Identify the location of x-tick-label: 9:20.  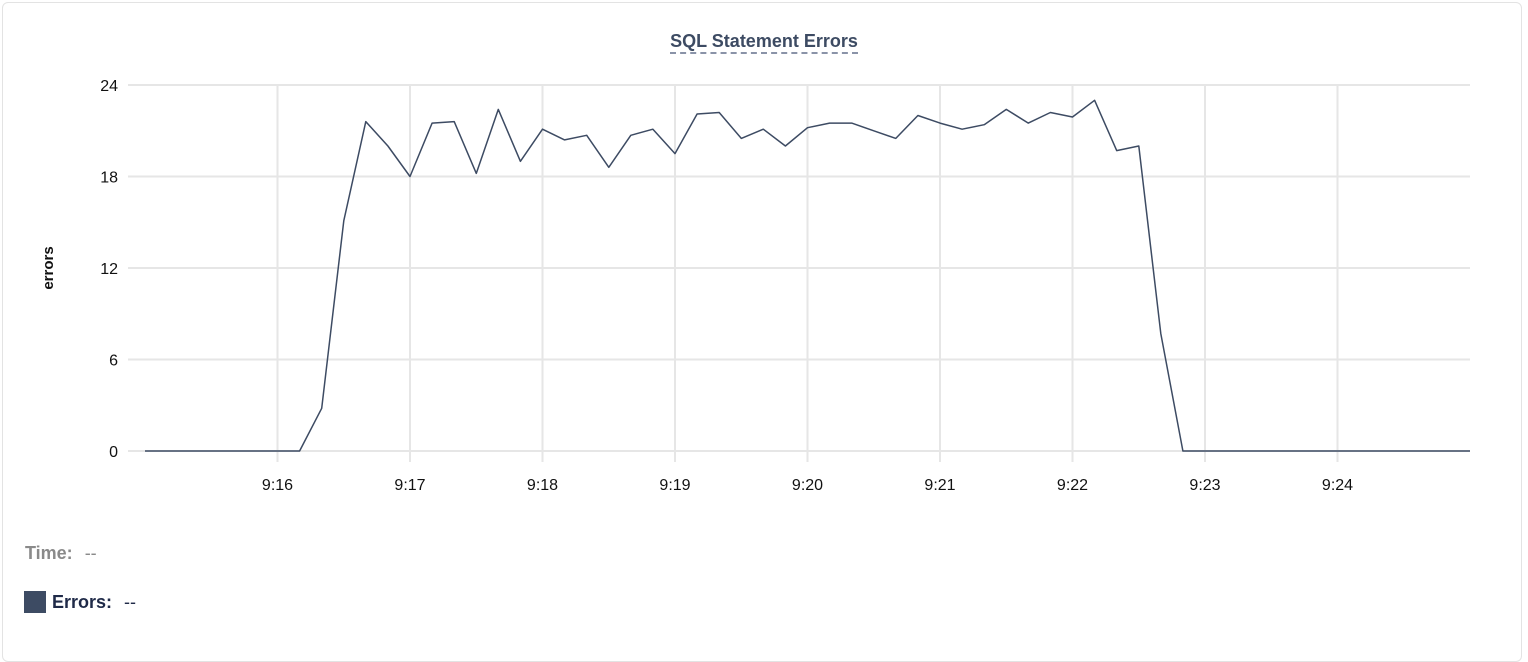
(807, 485).